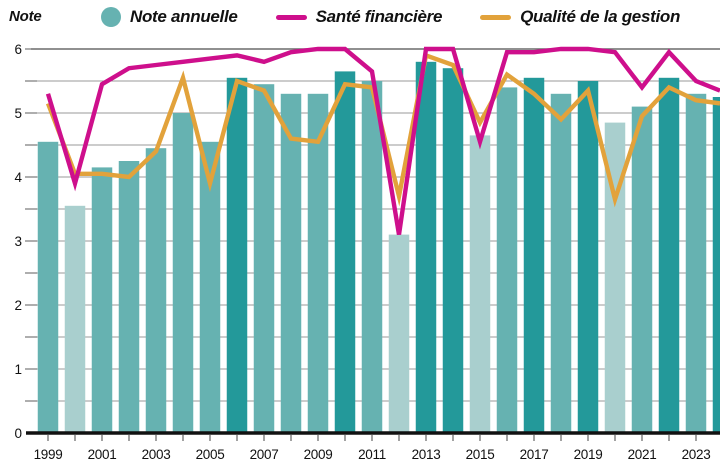 The width and height of the screenshot is (720, 471). Describe the element at coordinates (496, 17) in the screenshot. I see `qualite-gestion-line-icon` at that location.